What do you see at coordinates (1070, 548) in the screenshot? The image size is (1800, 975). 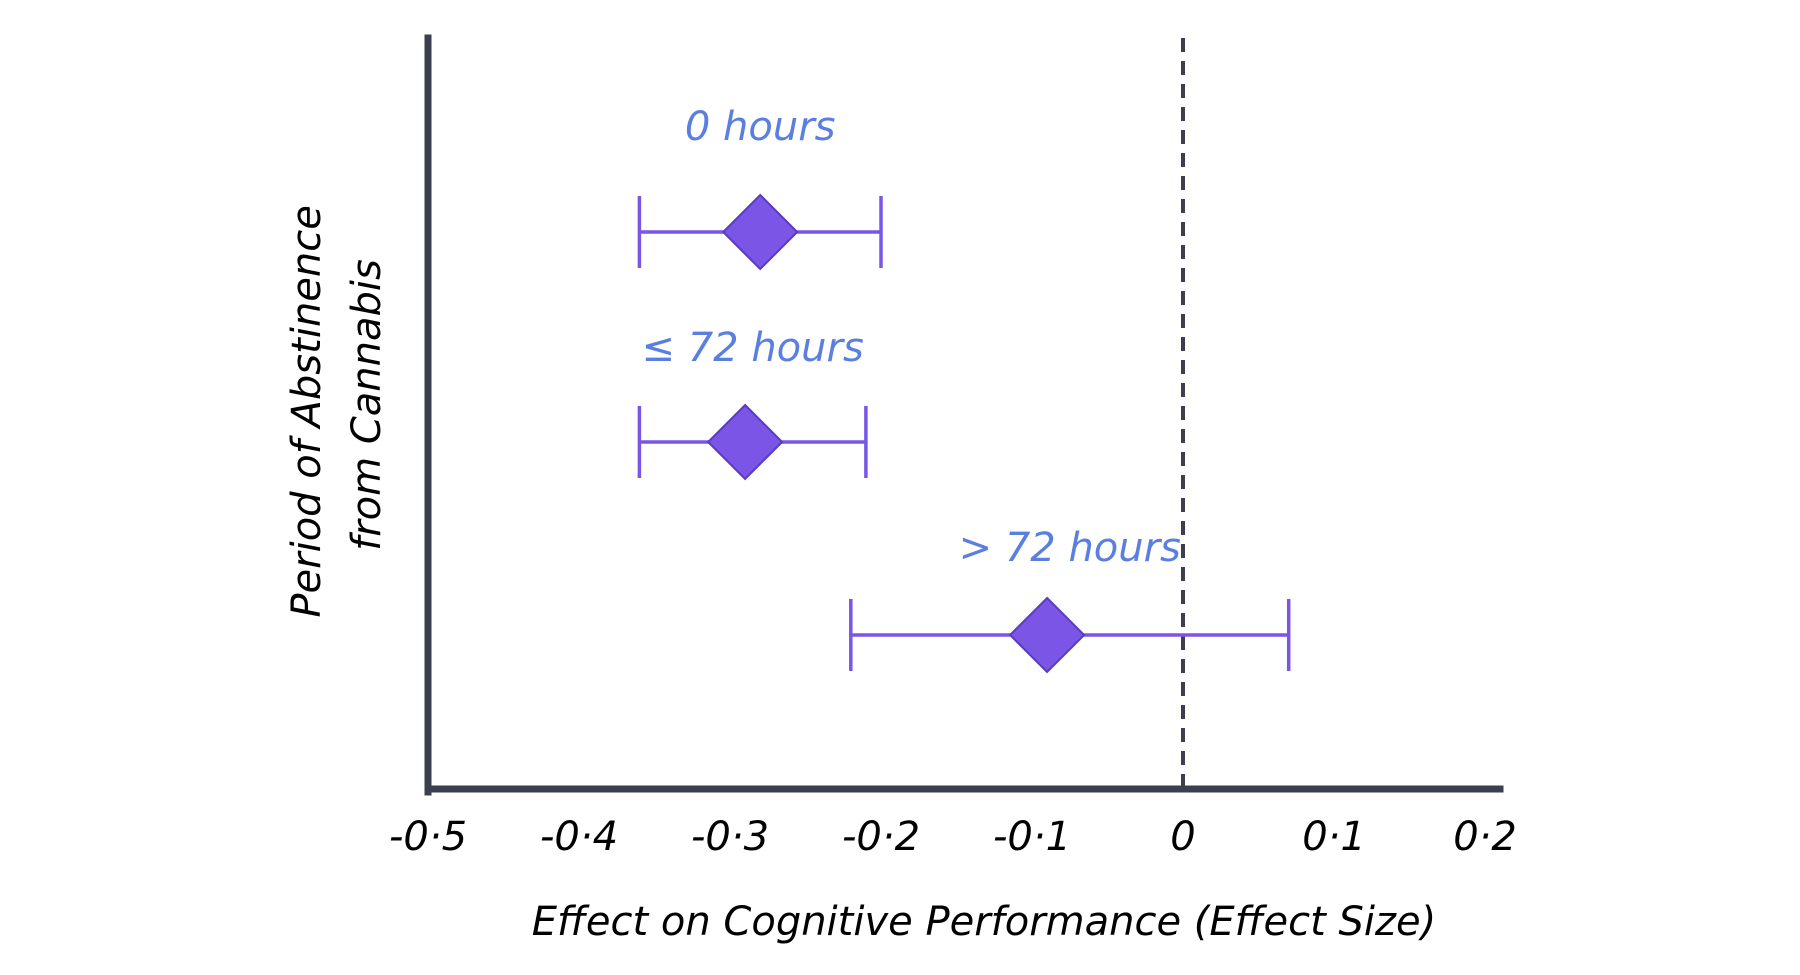 I see `group-label: > 72 hours` at bounding box center [1070, 548].